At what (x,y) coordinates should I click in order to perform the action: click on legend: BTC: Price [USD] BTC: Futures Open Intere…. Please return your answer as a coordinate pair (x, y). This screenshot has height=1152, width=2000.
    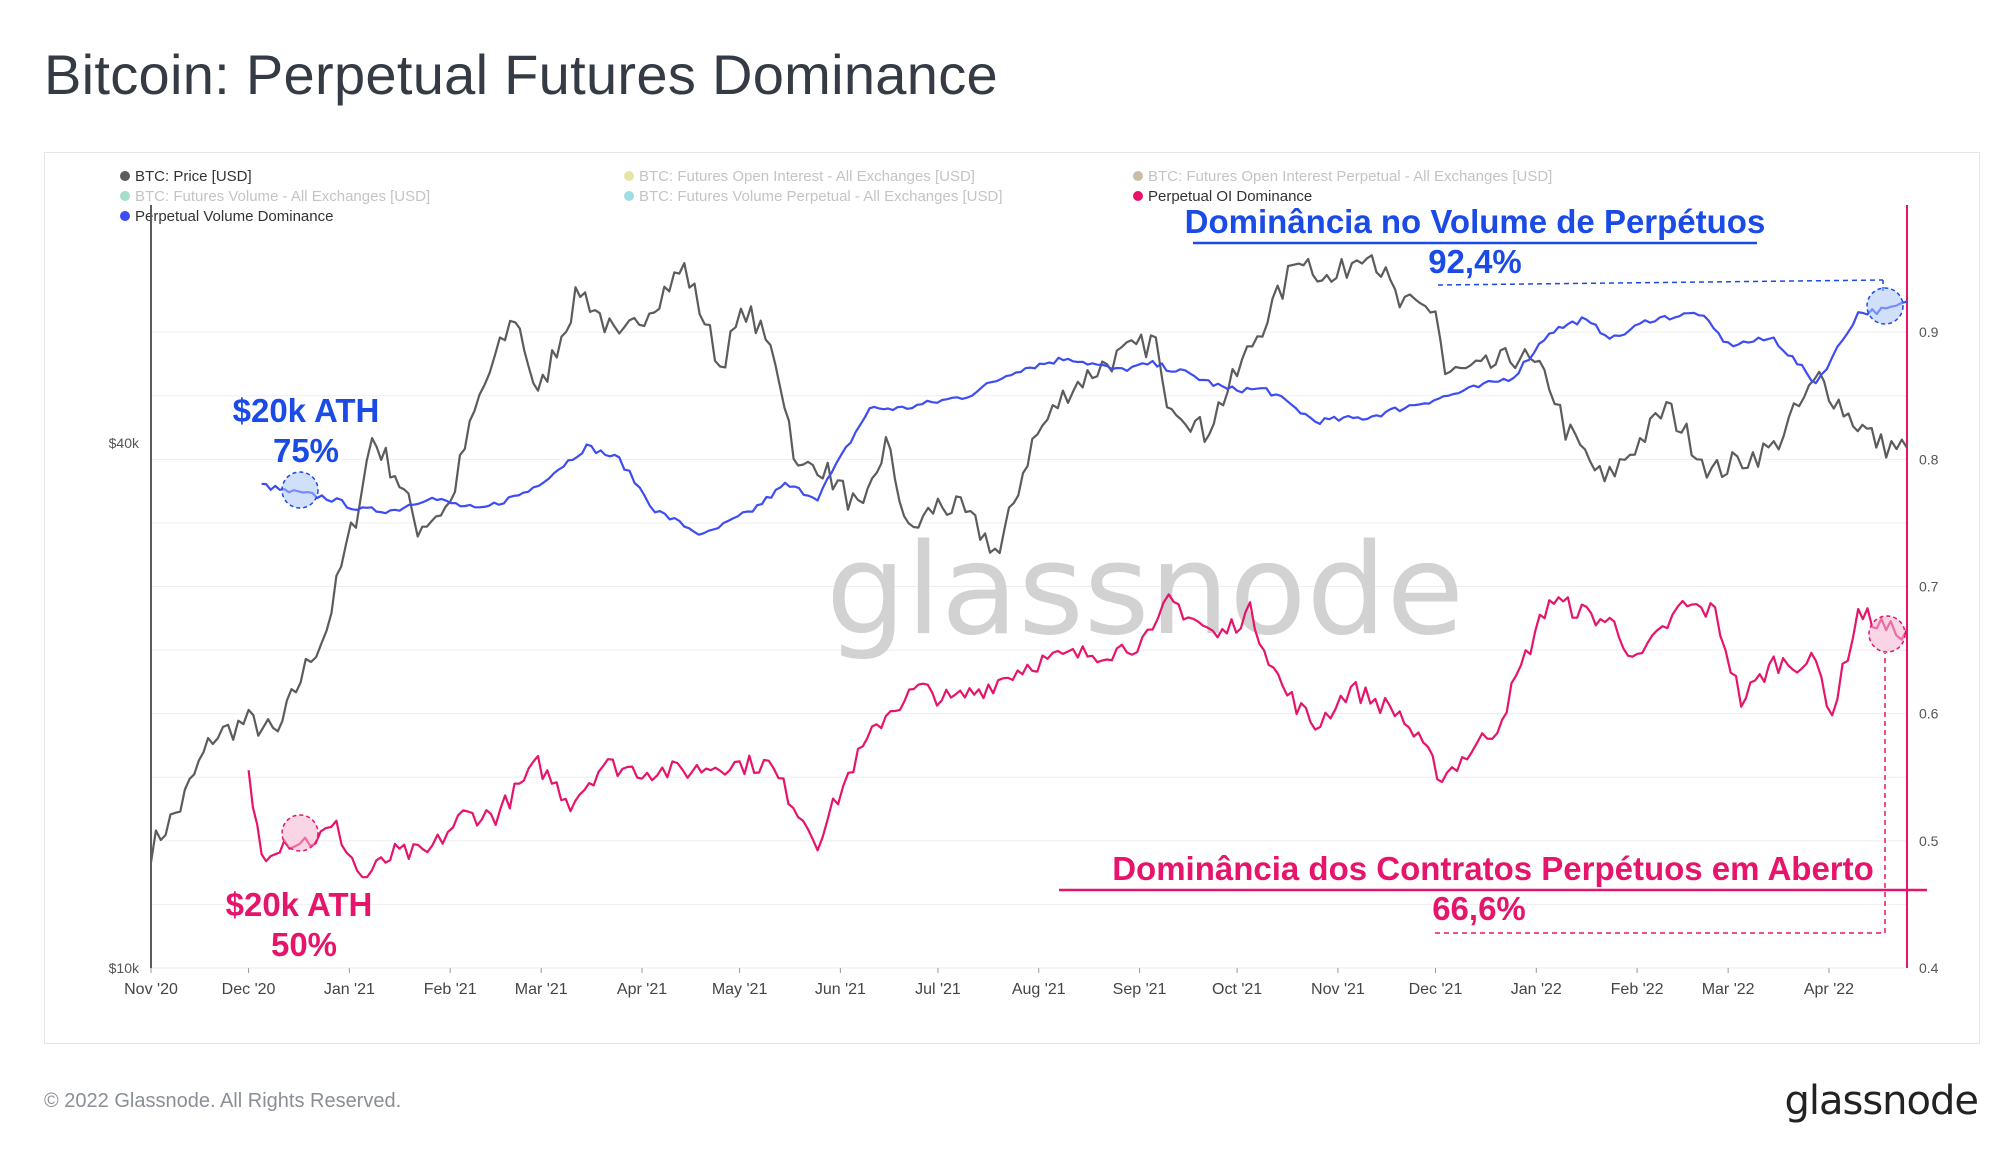
    Looking at the image, I should click on (836, 196).